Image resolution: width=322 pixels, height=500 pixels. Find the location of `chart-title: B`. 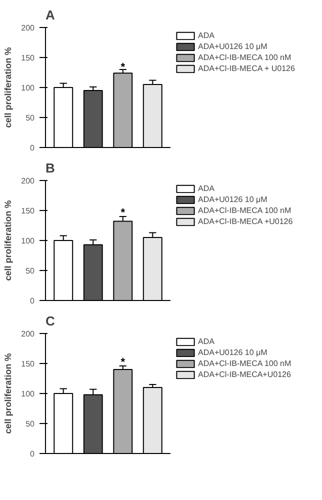

chart-title: B is located at coordinates (50, 168).